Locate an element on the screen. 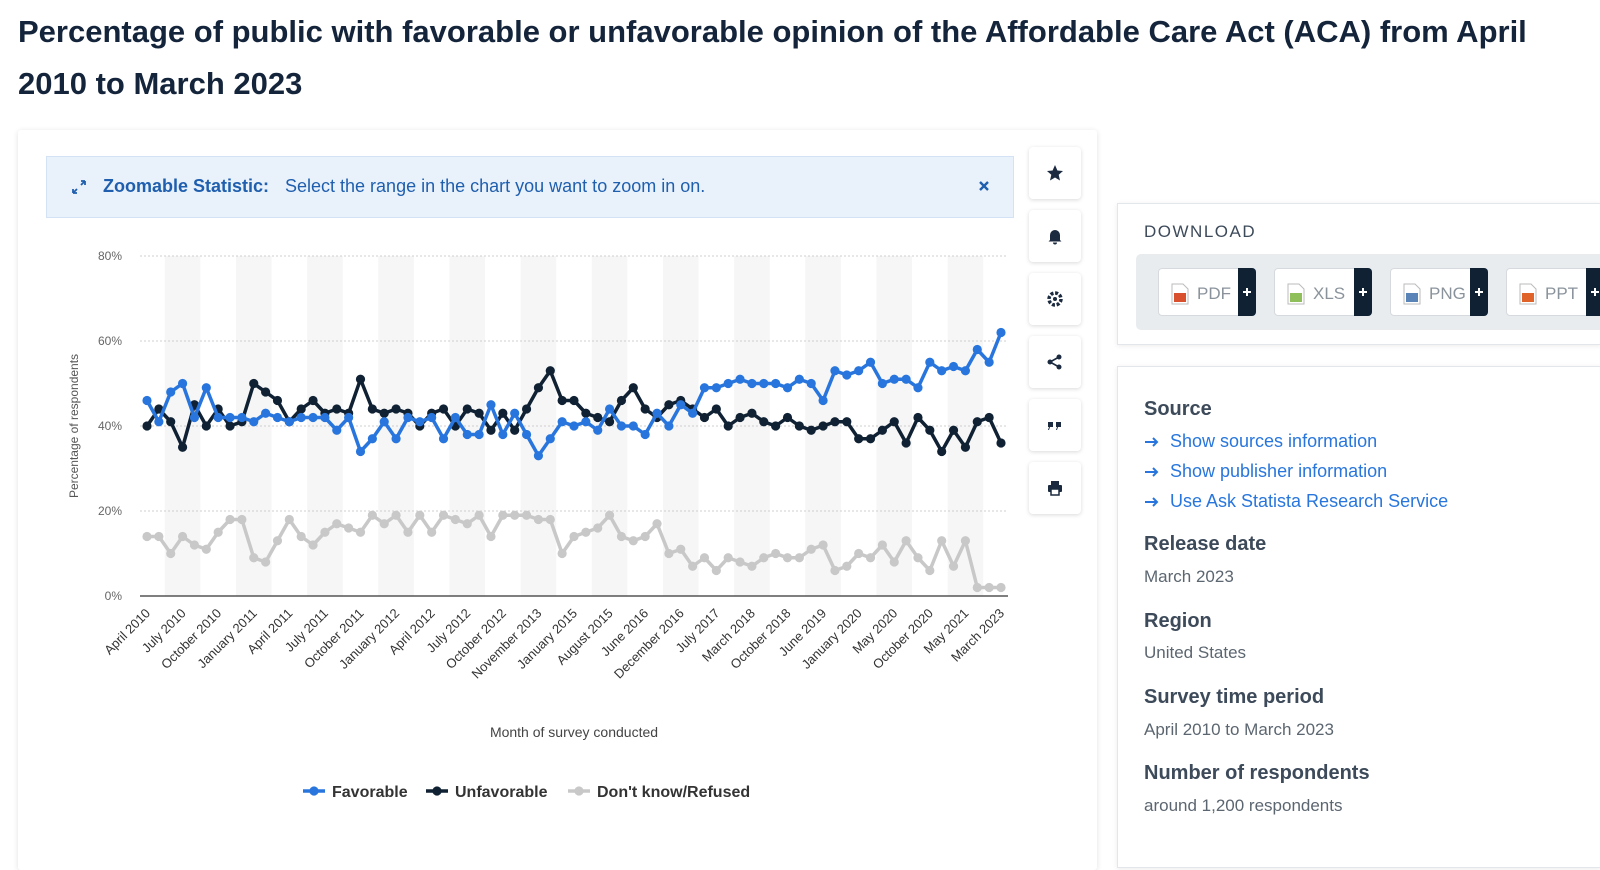  legend-label: Favorable is located at coordinates (370, 792).